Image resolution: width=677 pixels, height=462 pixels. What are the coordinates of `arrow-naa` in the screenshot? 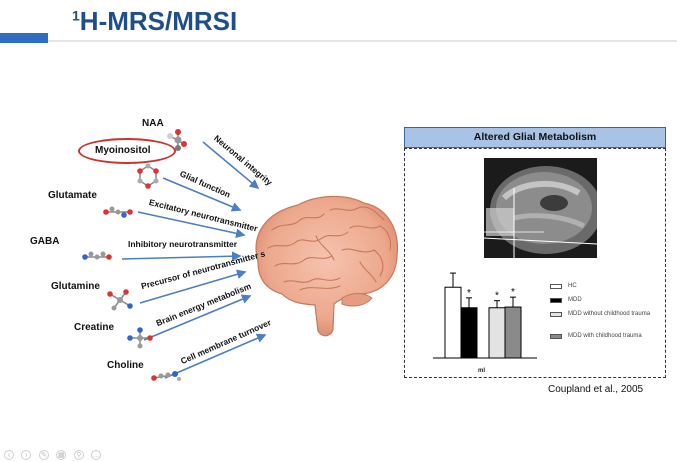 It's located at (231, 165).